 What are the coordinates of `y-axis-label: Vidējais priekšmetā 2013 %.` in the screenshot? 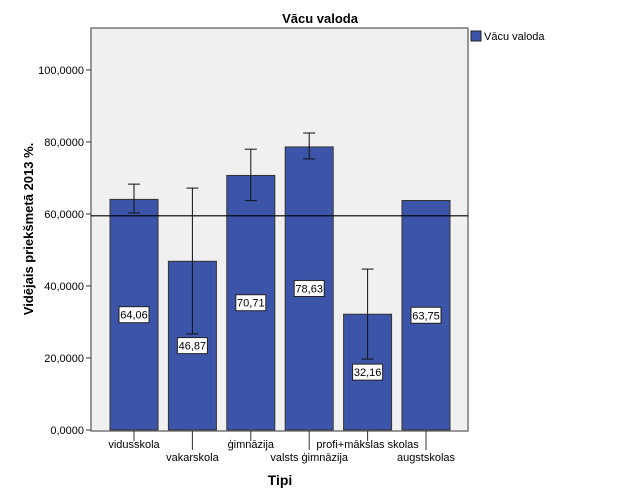 It's located at (28, 229).